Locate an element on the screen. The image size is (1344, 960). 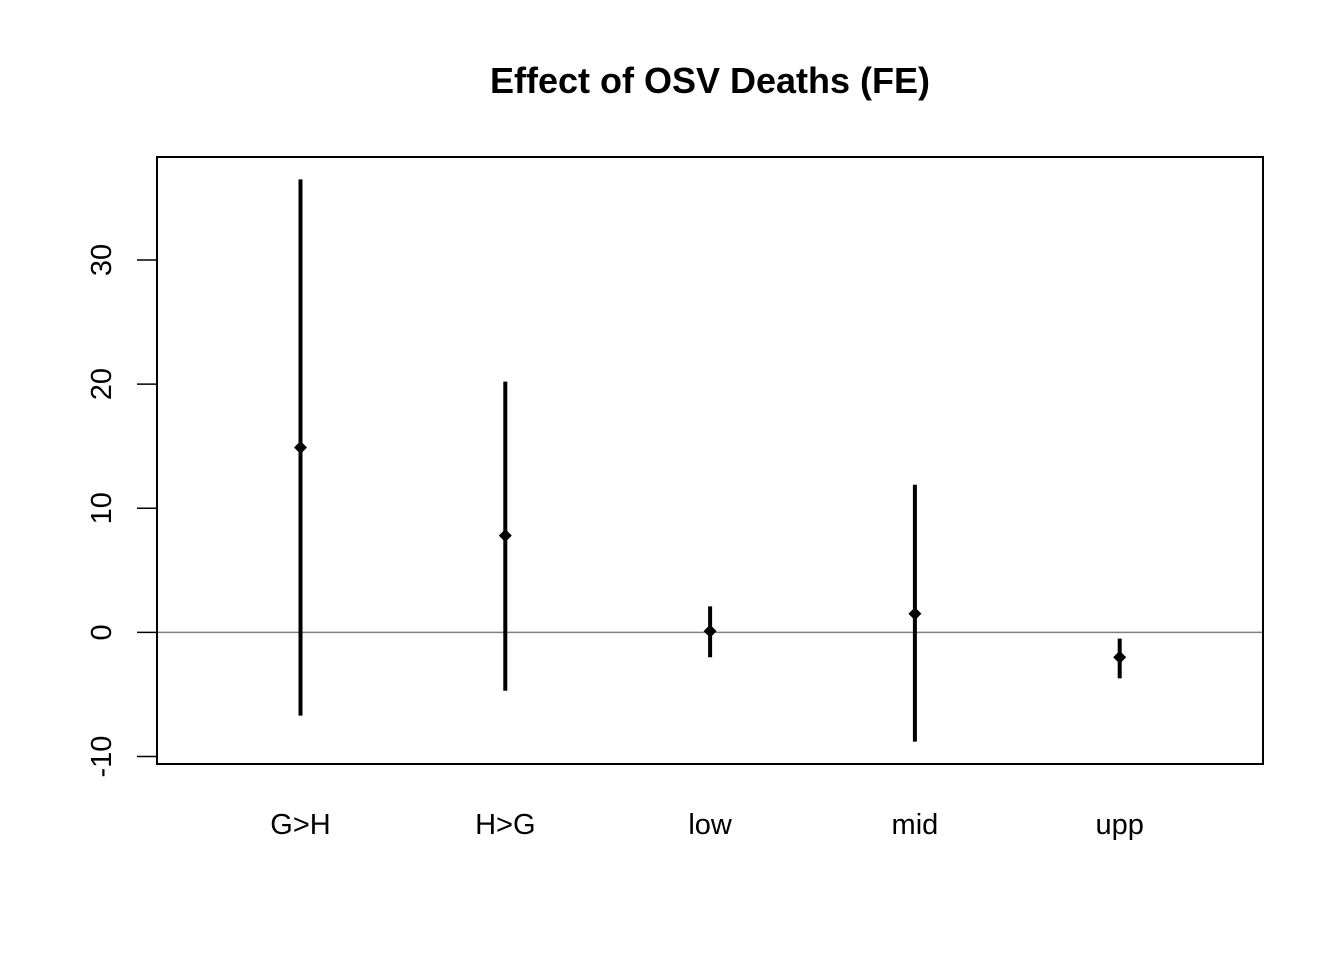
y-tick-label-2: 10 is located at coordinates (102, 508).